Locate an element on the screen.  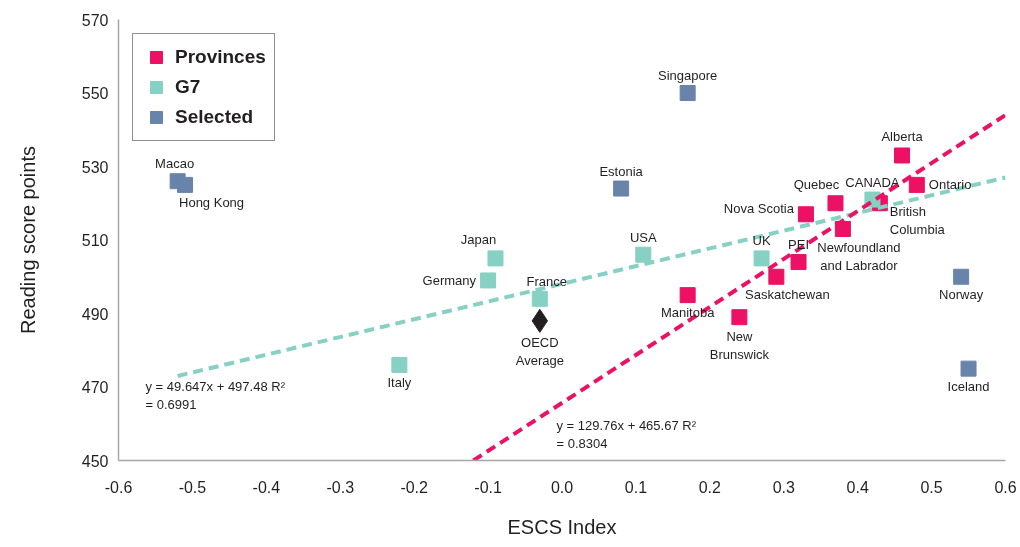
legend-label: Selected is located at coordinates (214, 117).